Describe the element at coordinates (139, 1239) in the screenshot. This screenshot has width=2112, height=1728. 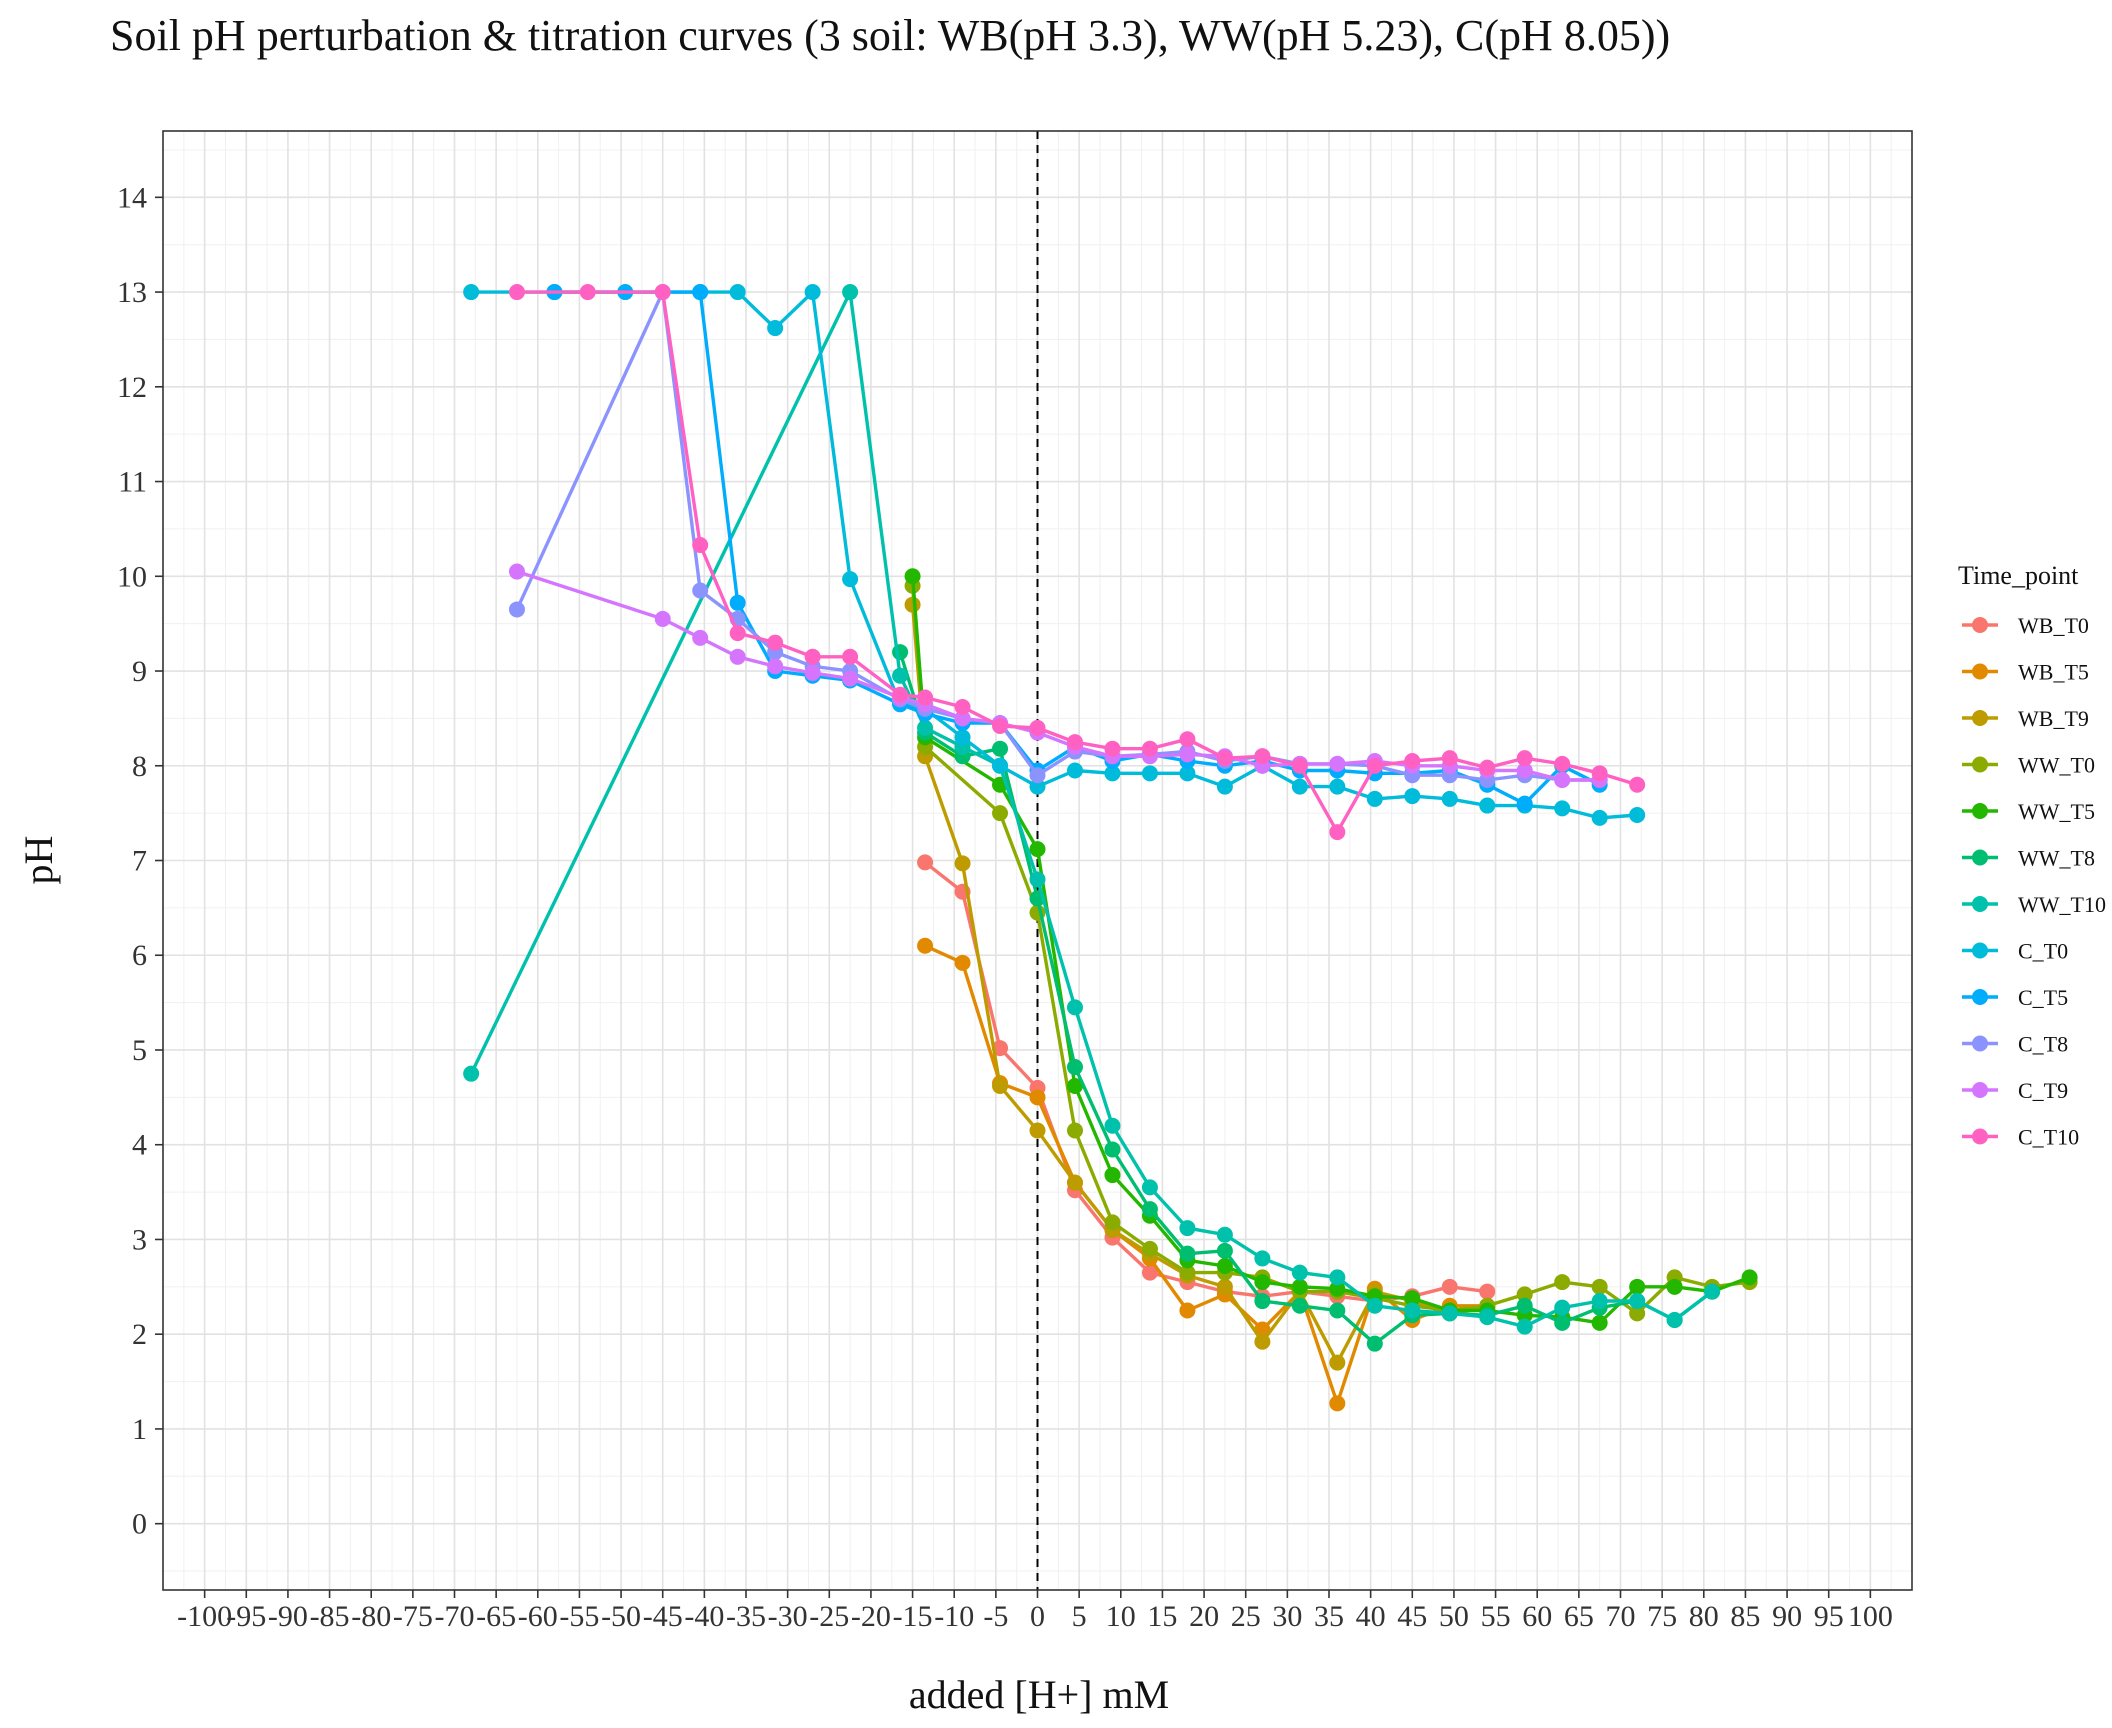
I see `y-tick-label: 3` at that location.